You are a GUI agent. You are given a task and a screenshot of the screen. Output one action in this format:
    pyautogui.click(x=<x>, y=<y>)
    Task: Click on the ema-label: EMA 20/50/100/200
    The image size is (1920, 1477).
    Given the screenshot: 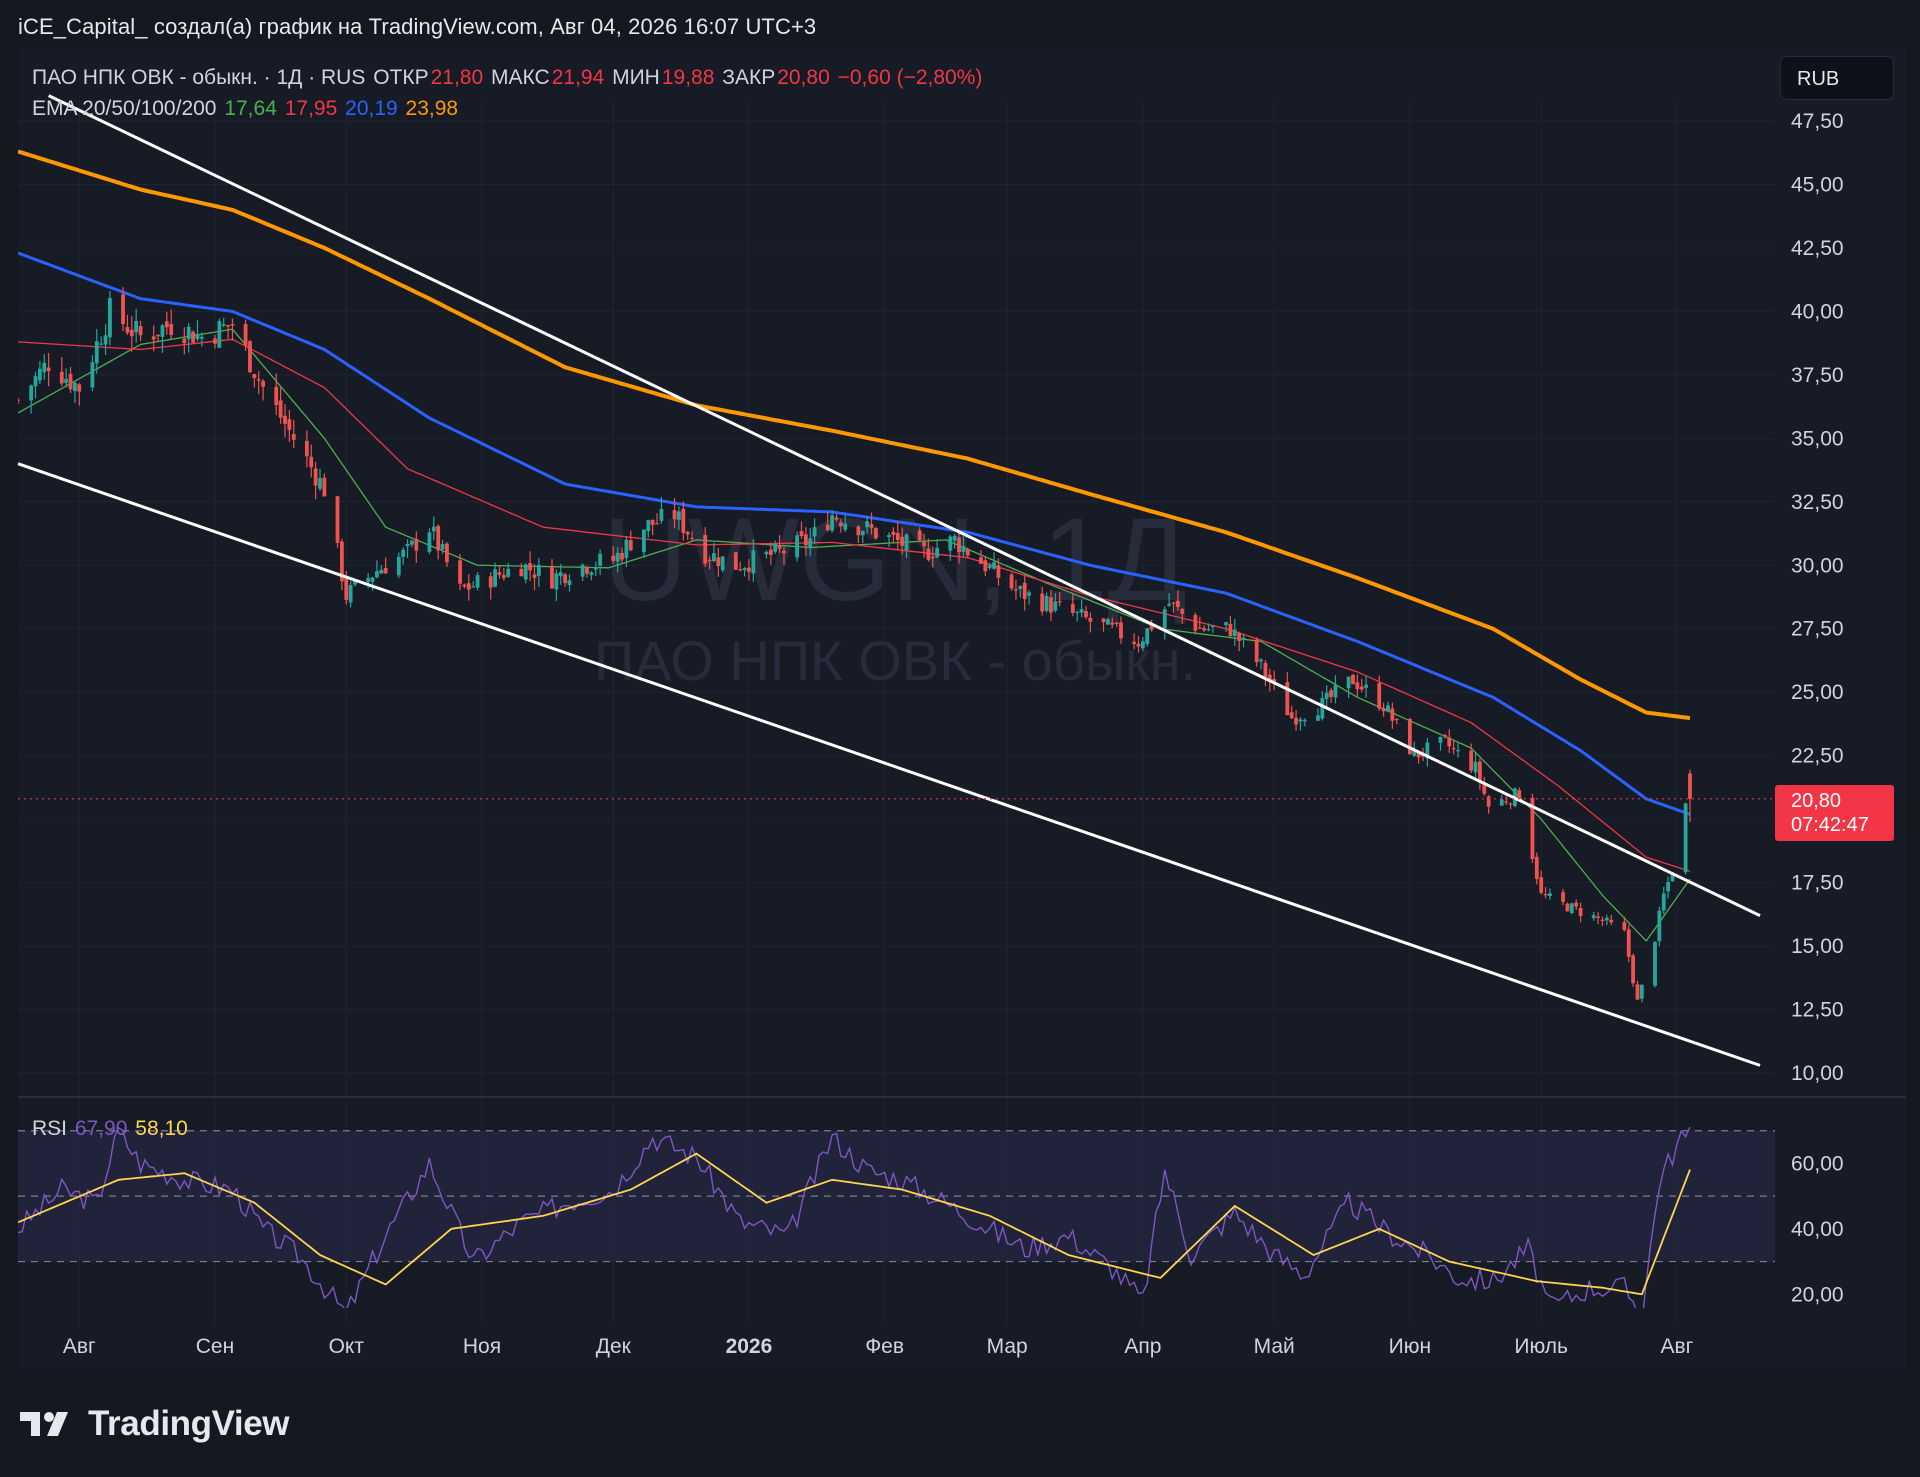 What is the action you would take?
    pyautogui.click(x=124, y=108)
    